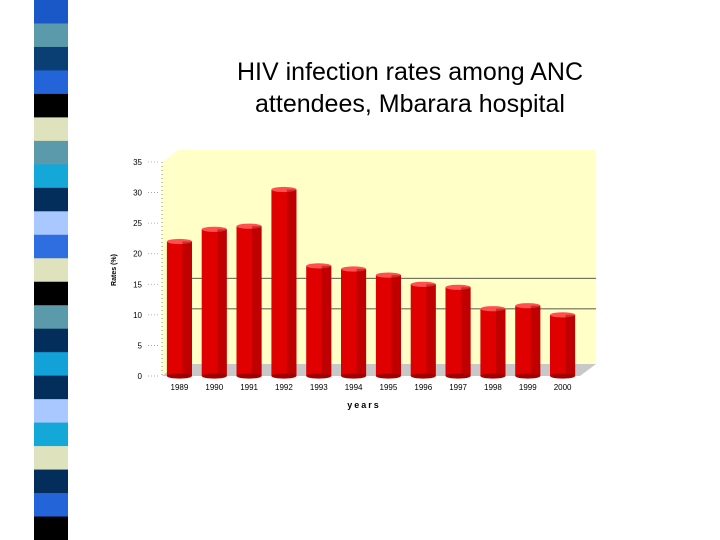  Describe the element at coordinates (458, 287) in the screenshot. I see `bar-top-1997` at that location.